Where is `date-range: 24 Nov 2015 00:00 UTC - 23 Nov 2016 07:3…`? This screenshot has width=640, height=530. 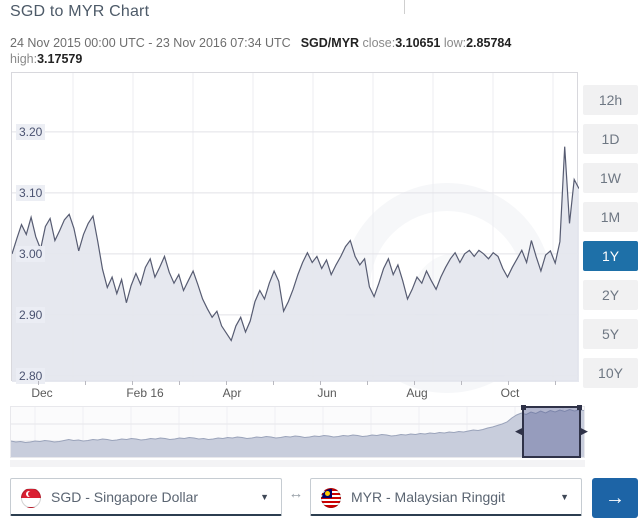 date-range: 24 Nov 2015 00:00 UTC - 23 Nov 2016 07:3… is located at coordinates (150, 43).